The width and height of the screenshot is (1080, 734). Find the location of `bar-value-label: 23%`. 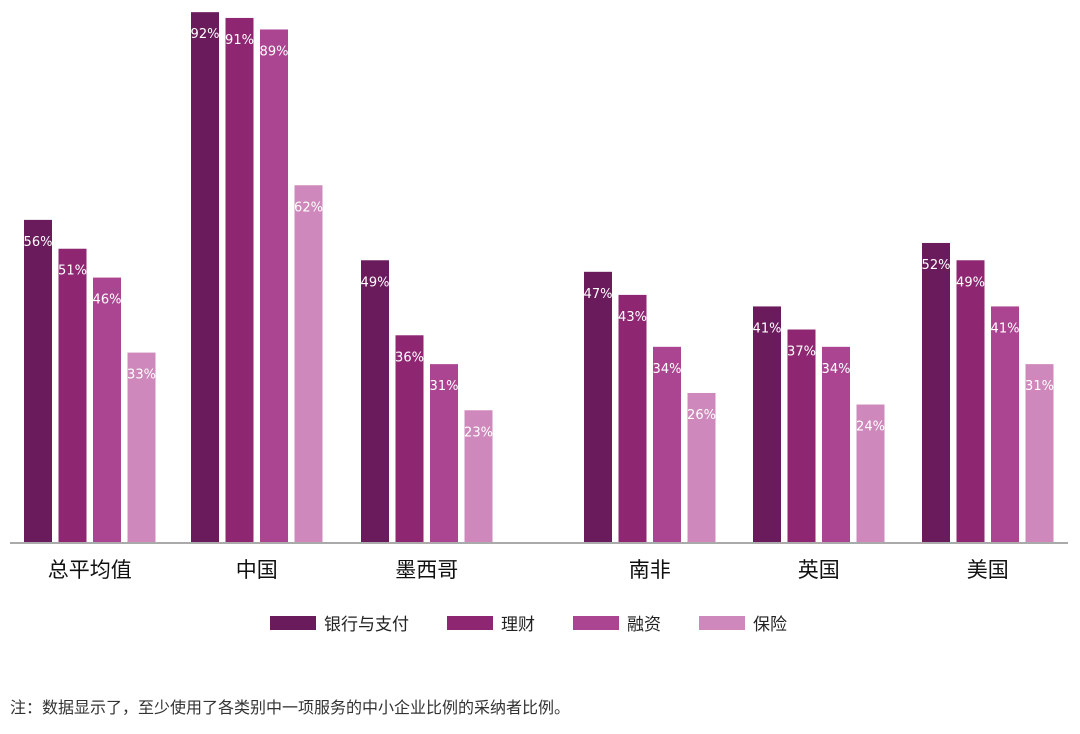

bar-value-label: 23% is located at coordinates (478, 432).